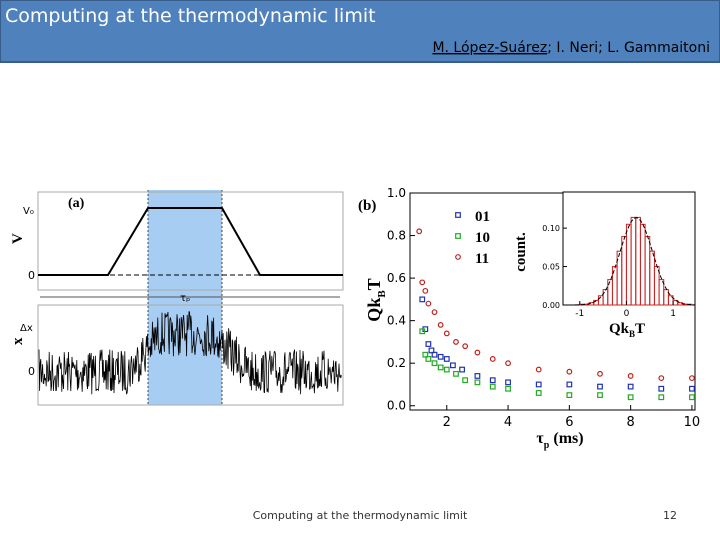 The width and height of the screenshot is (720, 540). I want to click on inset-x-tick-label: -1, so click(579, 314).